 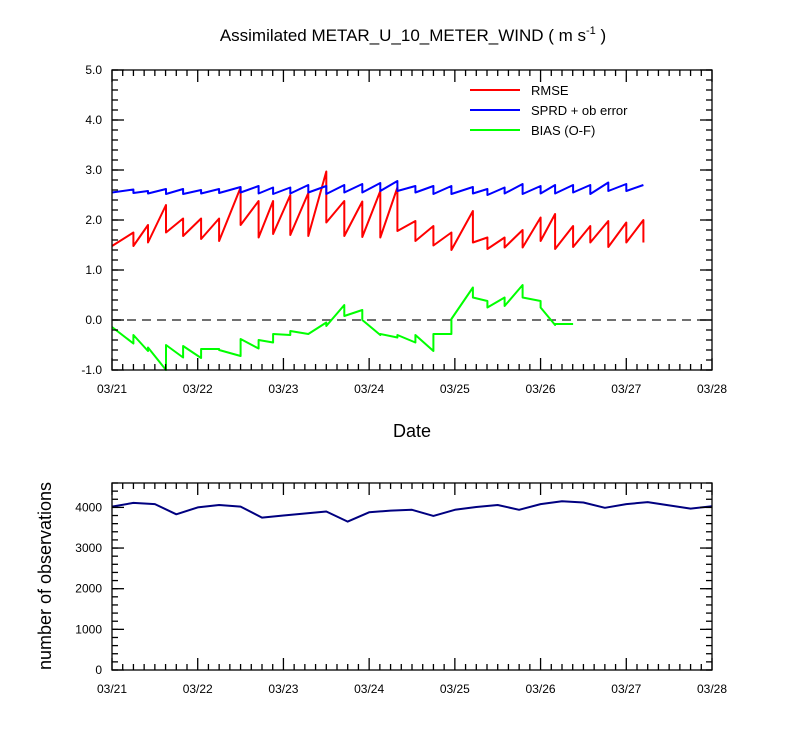 I want to click on series-line-sprd-ob-error, so click(x=377, y=188).